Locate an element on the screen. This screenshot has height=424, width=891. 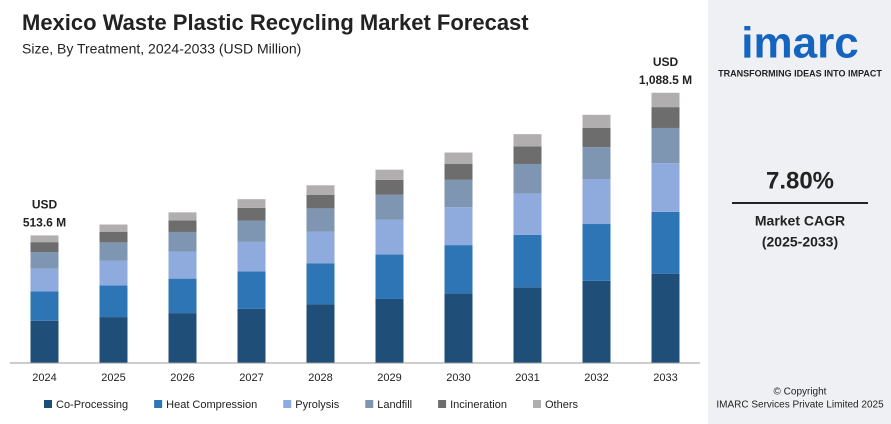
legend-label: Others is located at coordinates (562, 405).